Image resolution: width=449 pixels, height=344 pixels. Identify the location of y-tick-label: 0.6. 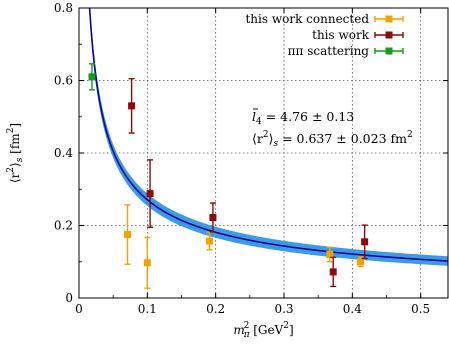
(63, 81).